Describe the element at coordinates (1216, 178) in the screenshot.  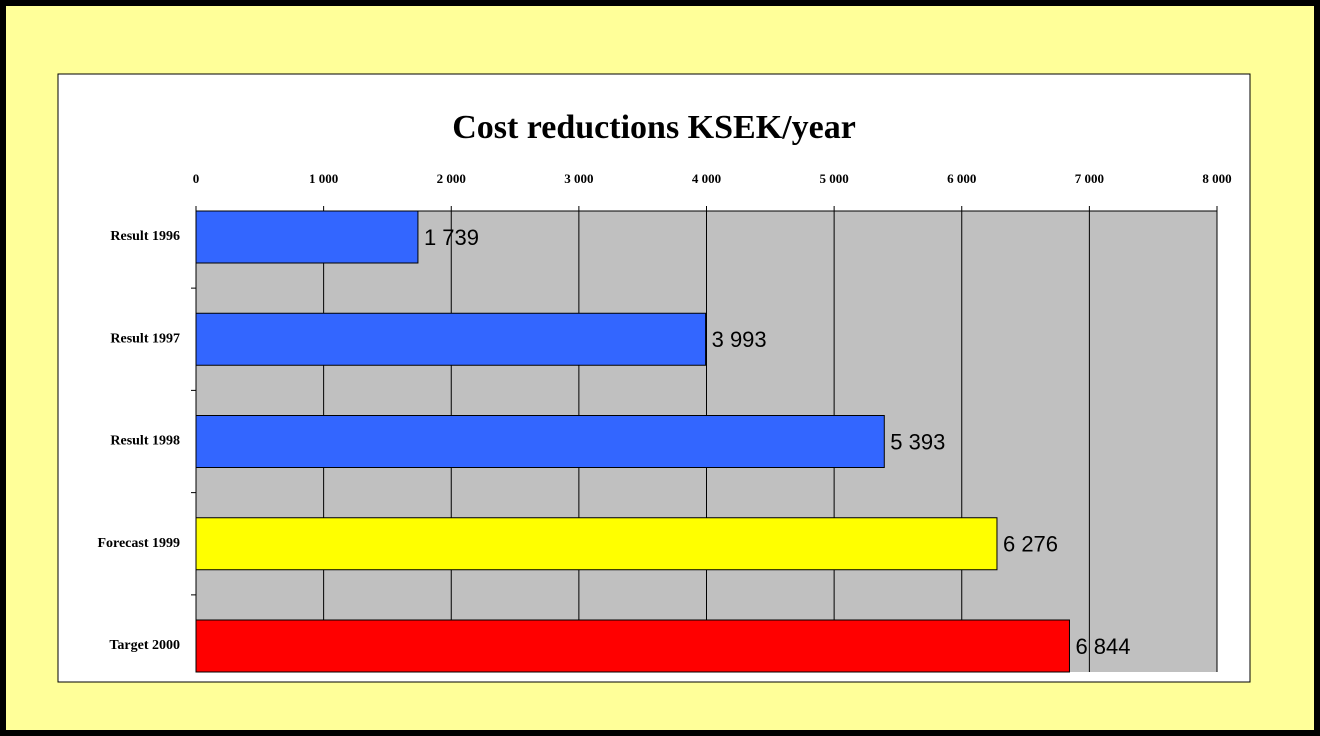
I see `x-tick-label: 8 000` at that location.